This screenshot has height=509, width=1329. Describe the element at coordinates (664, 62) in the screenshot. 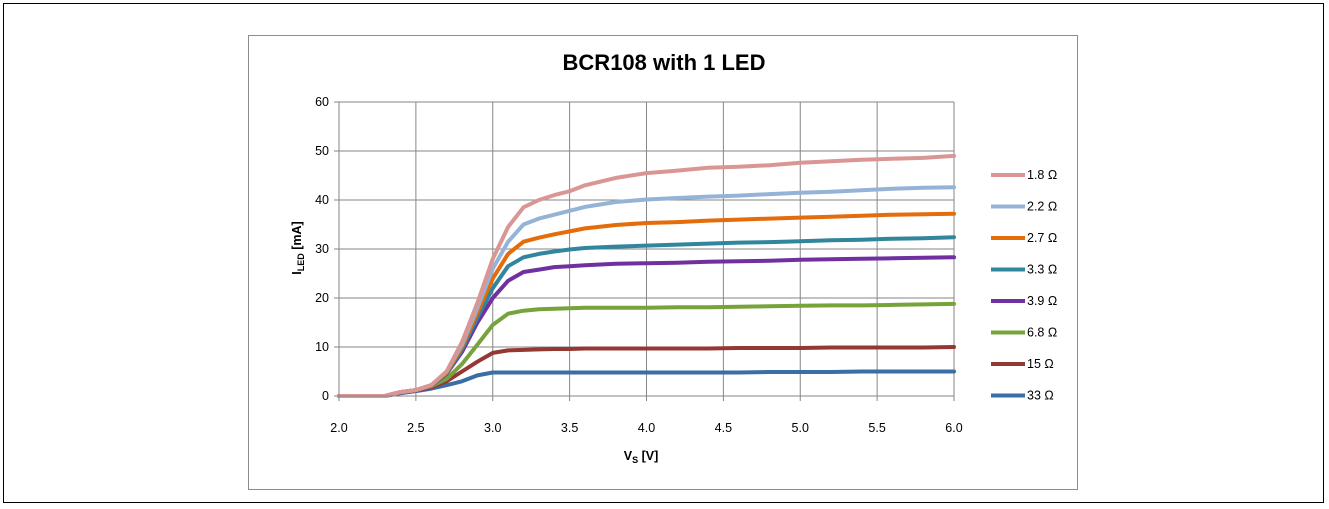

I see `chart-title: BCR108 with 1 LED` at that location.